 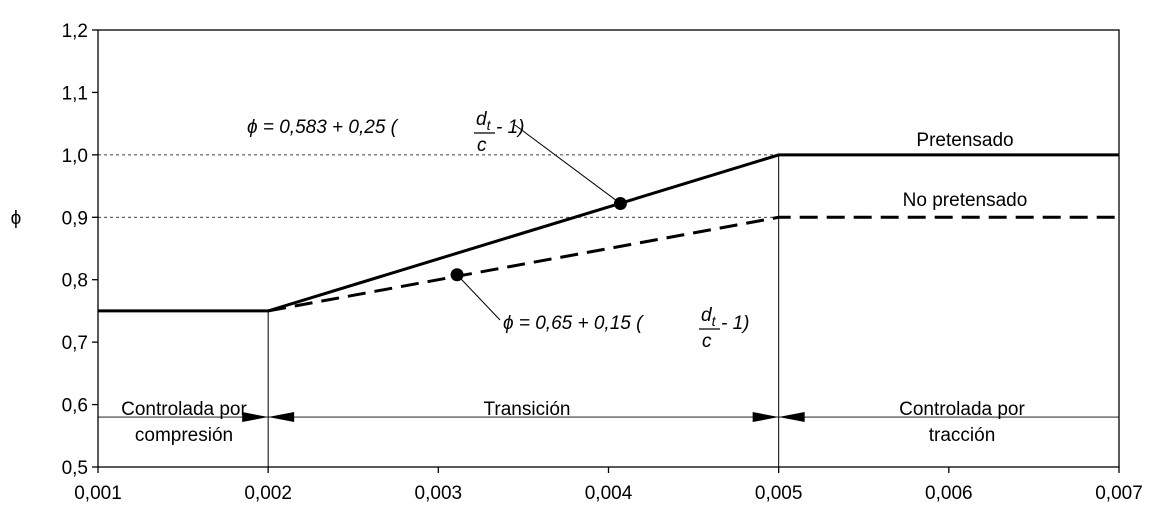 What do you see at coordinates (75, 406) in the screenshot?
I see `y-tick-label: 0,6` at bounding box center [75, 406].